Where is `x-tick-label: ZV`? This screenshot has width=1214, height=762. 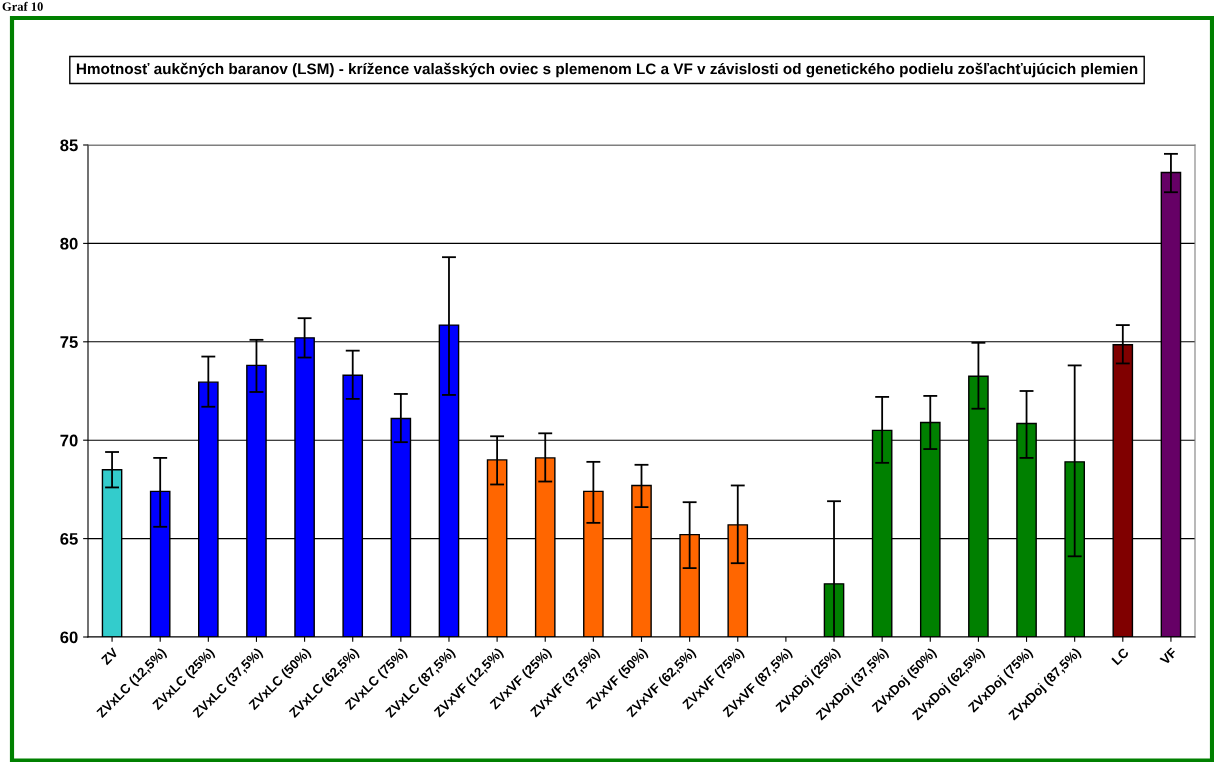 x-tick-label: ZV is located at coordinates (109, 656).